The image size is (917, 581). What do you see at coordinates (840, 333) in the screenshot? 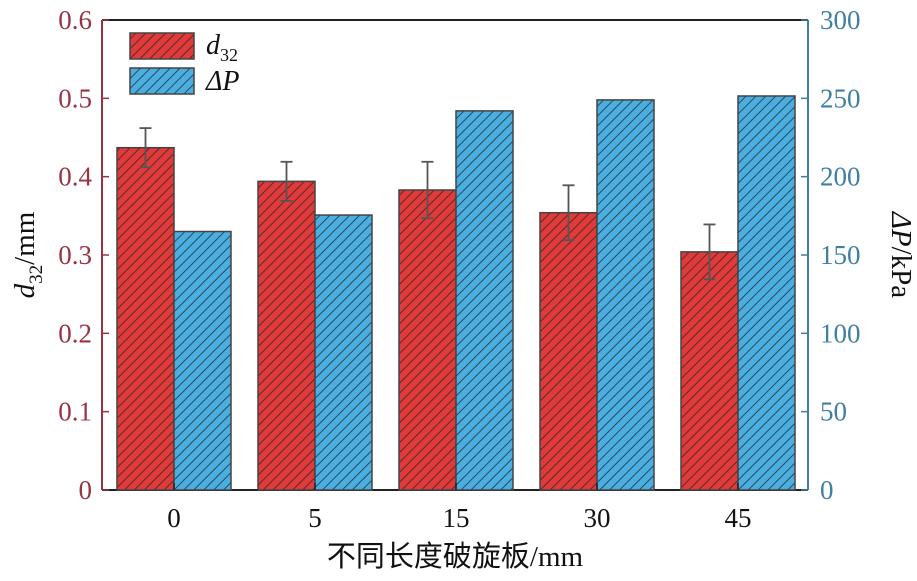
I see `right-tick-label-100: 100` at bounding box center [840, 333].